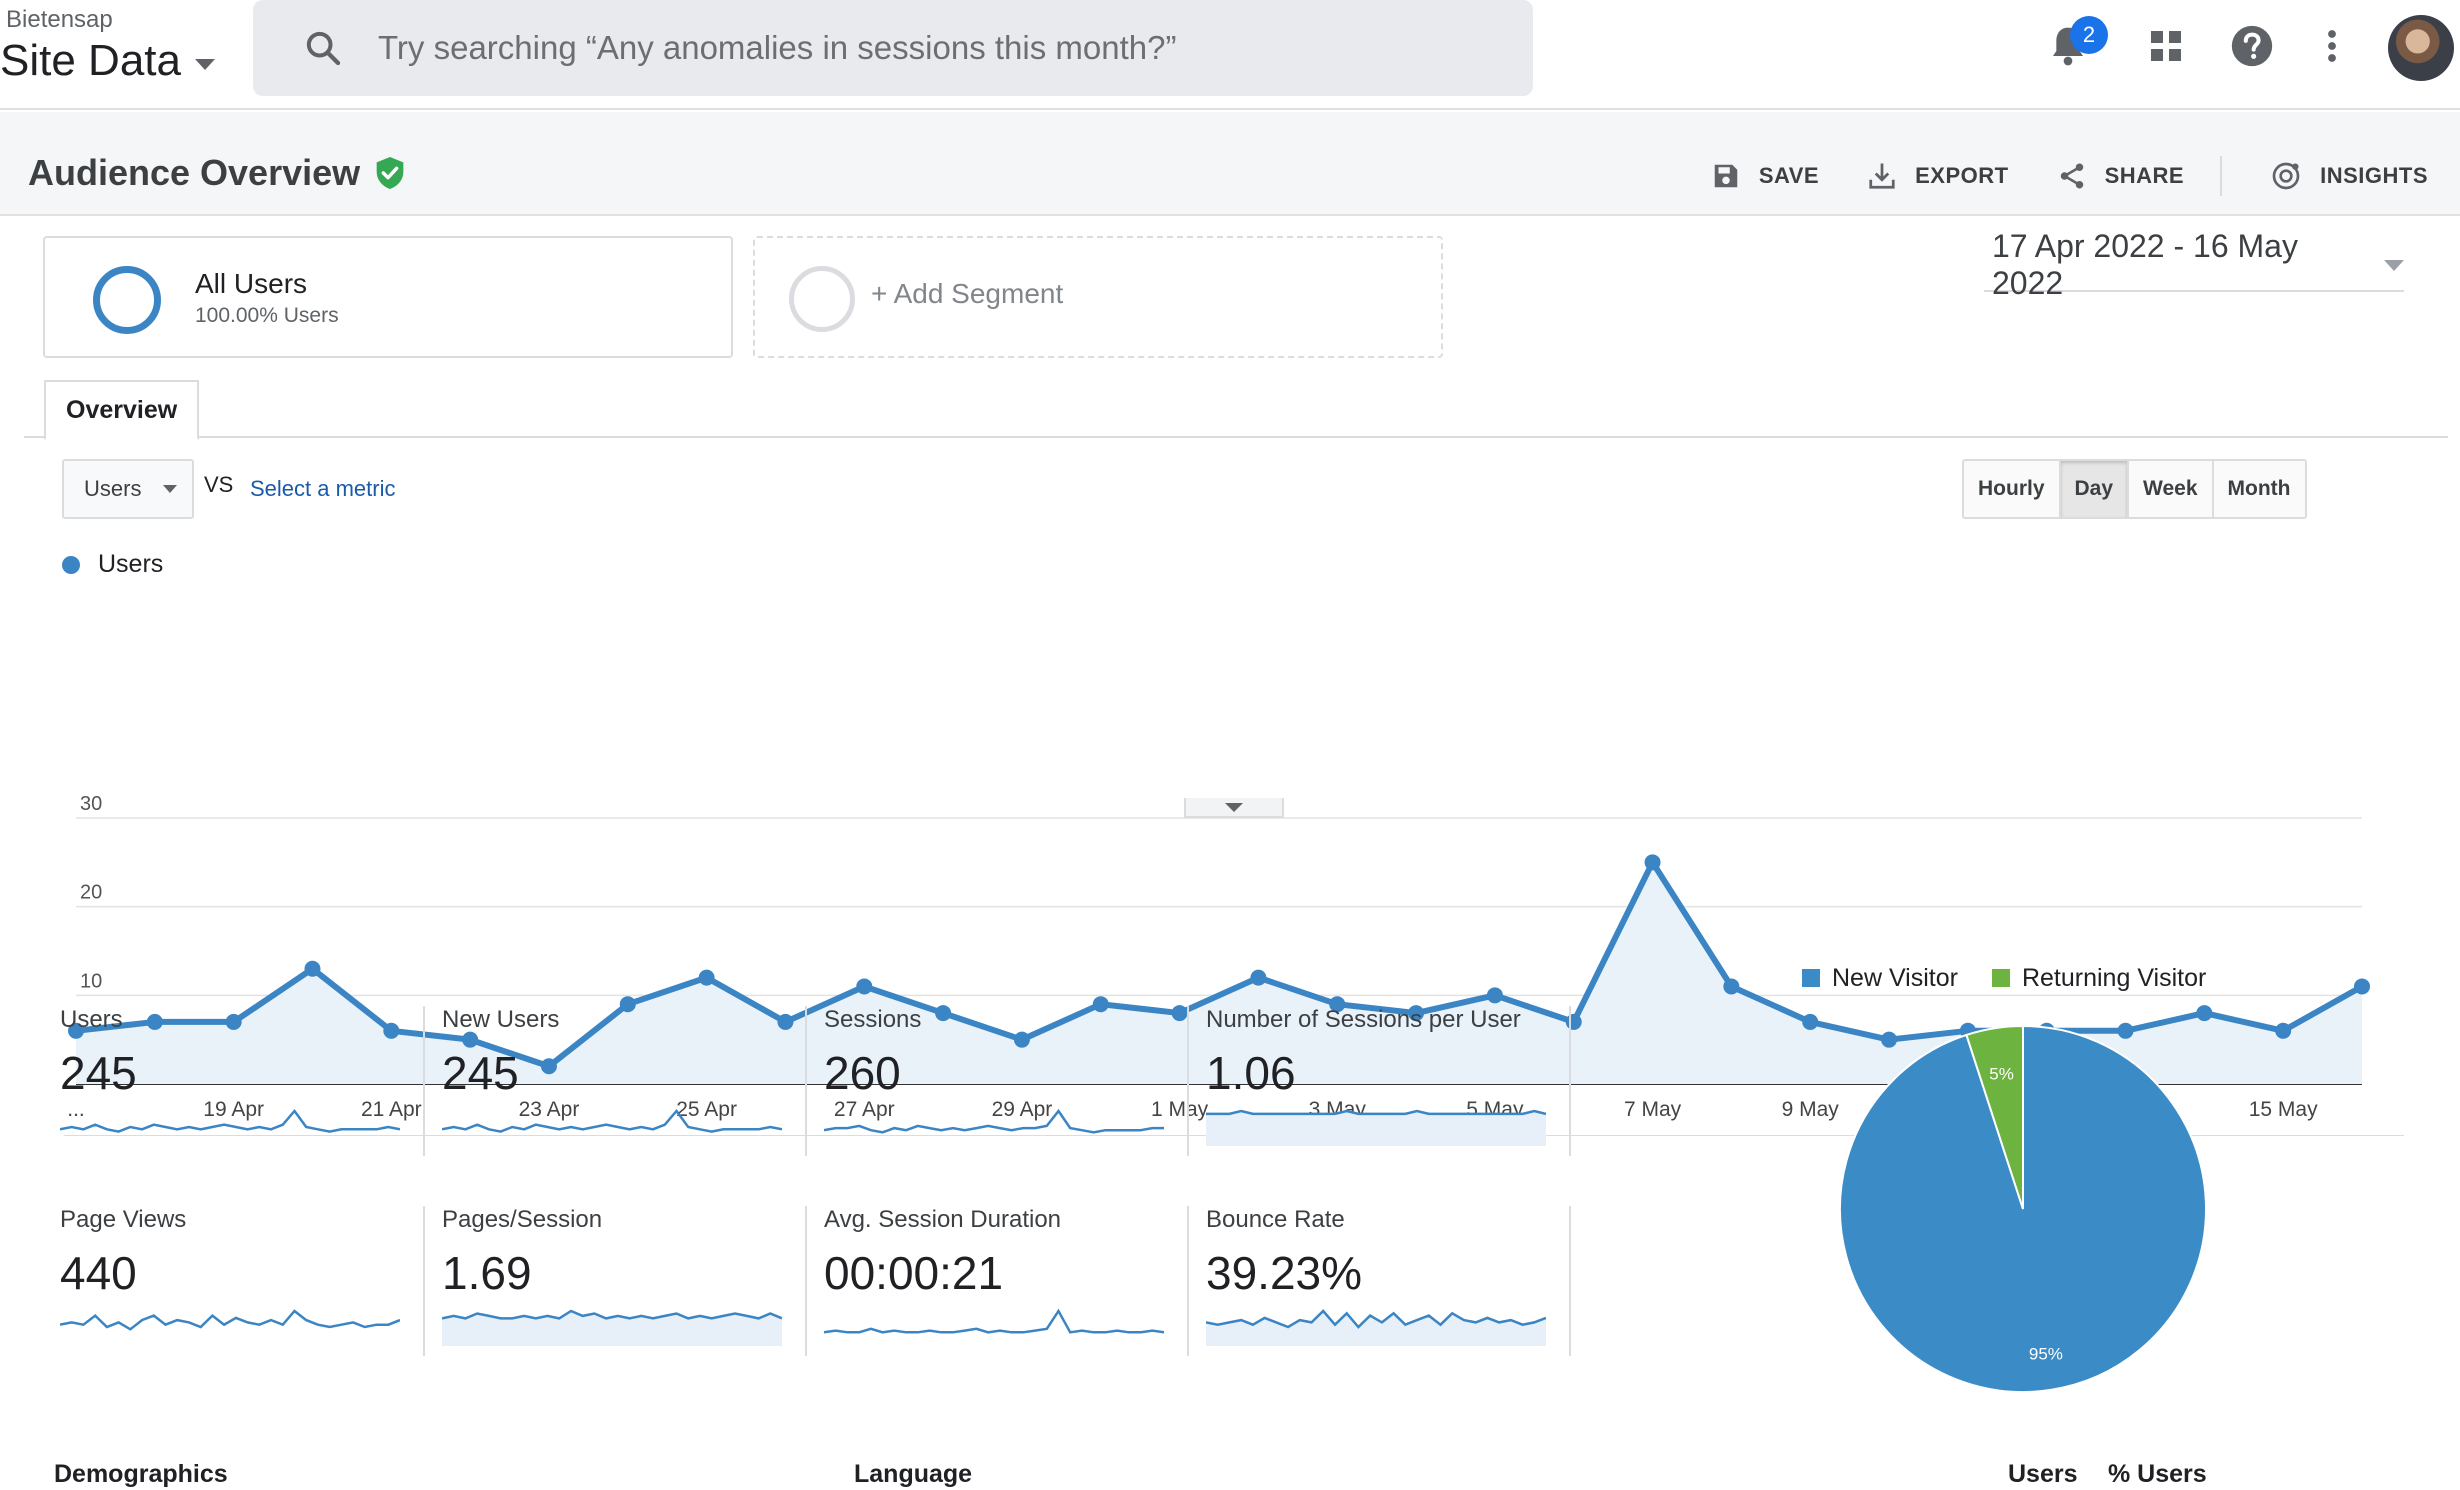  I want to click on date-range-text: 17 Apr 2022 - 16 May 2022, so click(2145, 264).